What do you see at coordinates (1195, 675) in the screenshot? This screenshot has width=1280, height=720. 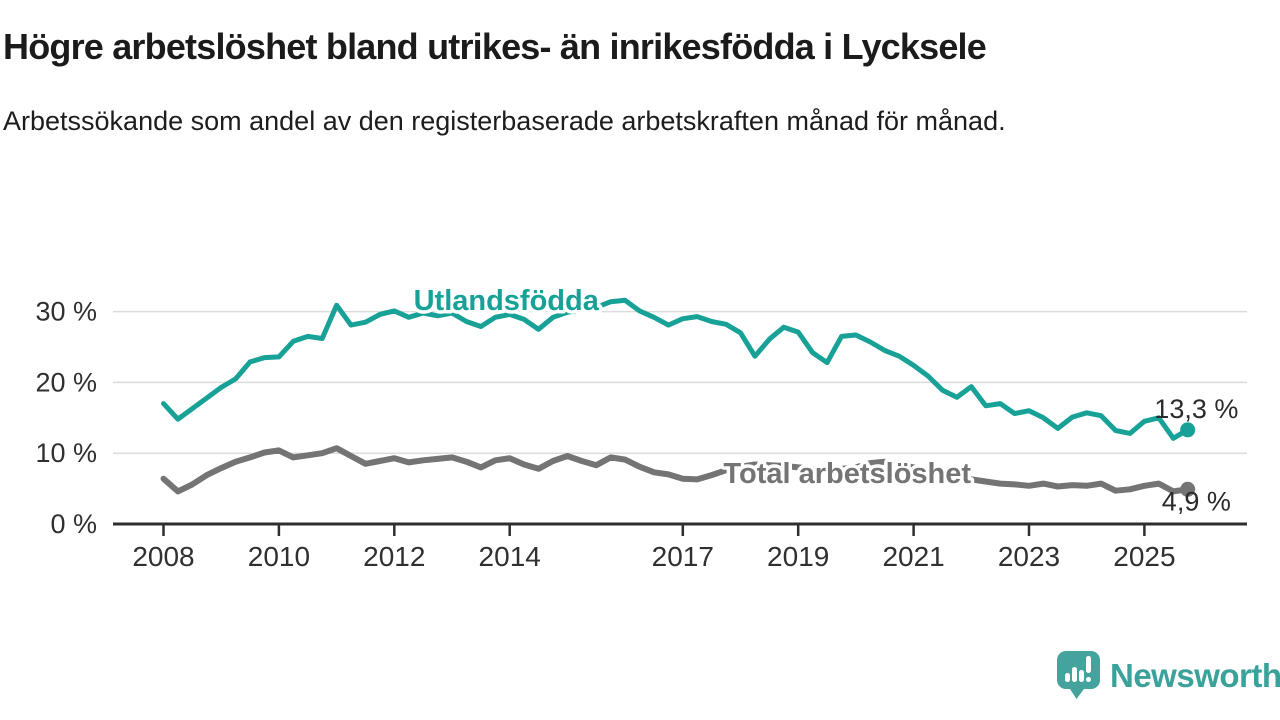 I see `newsworthy-wordmark: Newsworthy` at bounding box center [1195, 675].